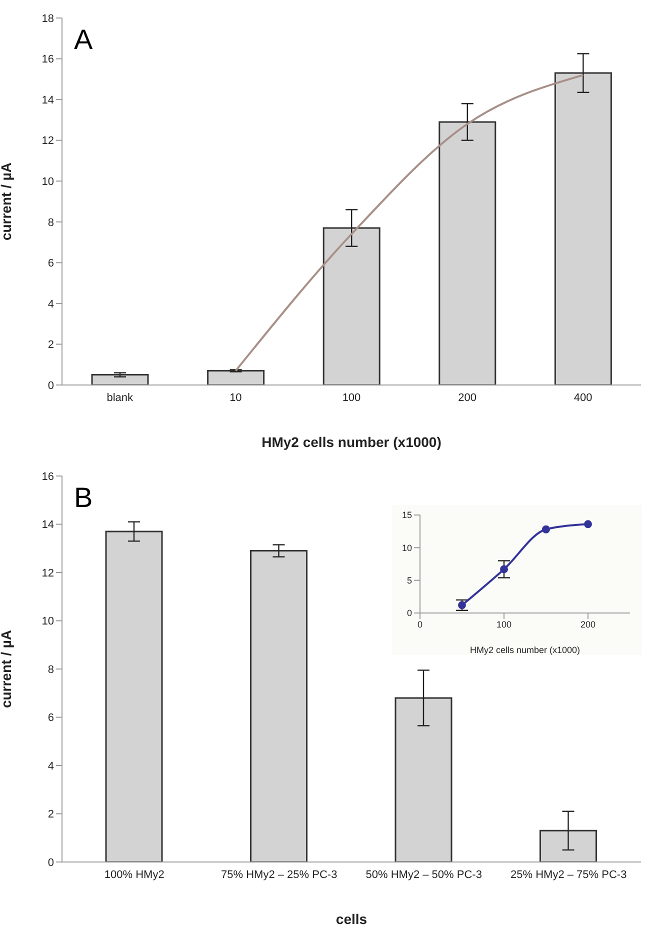 Image resolution: width=653 pixels, height=932 pixels. Describe the element at coordinates (236, 398) in the screenshot. I see `x-tick-label: 10` at that location.